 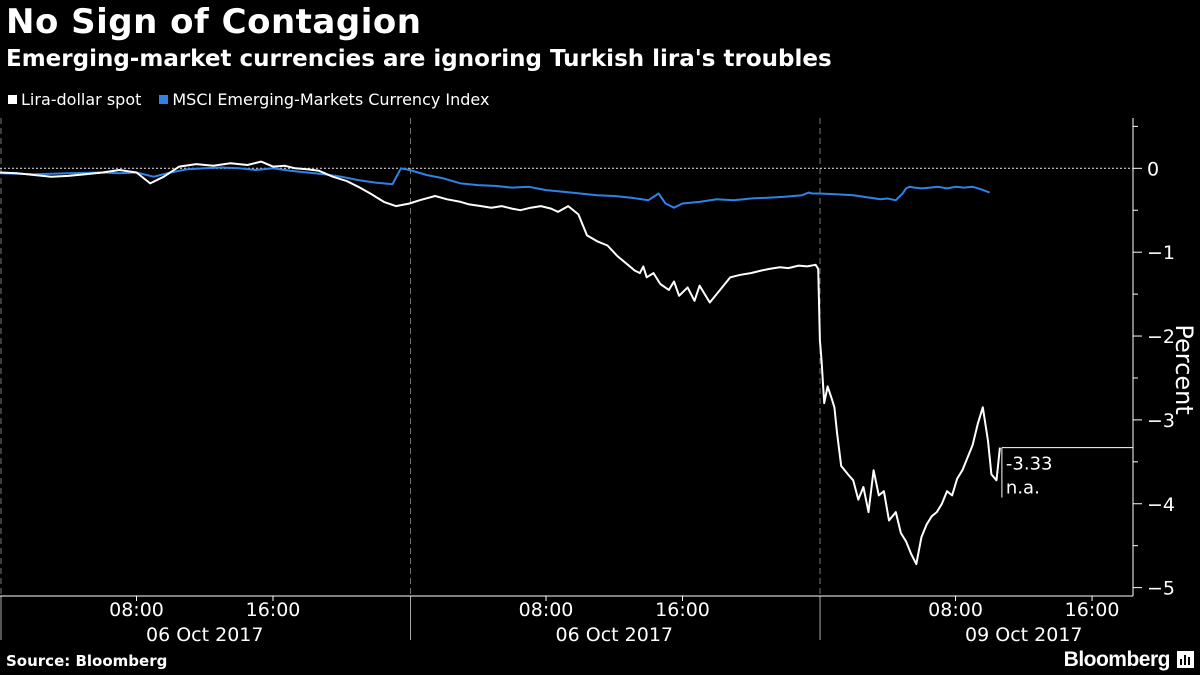 What do you see at coordinates (1161, 337) in the screenshot?
I see `y-tick-label: −2` at bounding box center [1161, 337].